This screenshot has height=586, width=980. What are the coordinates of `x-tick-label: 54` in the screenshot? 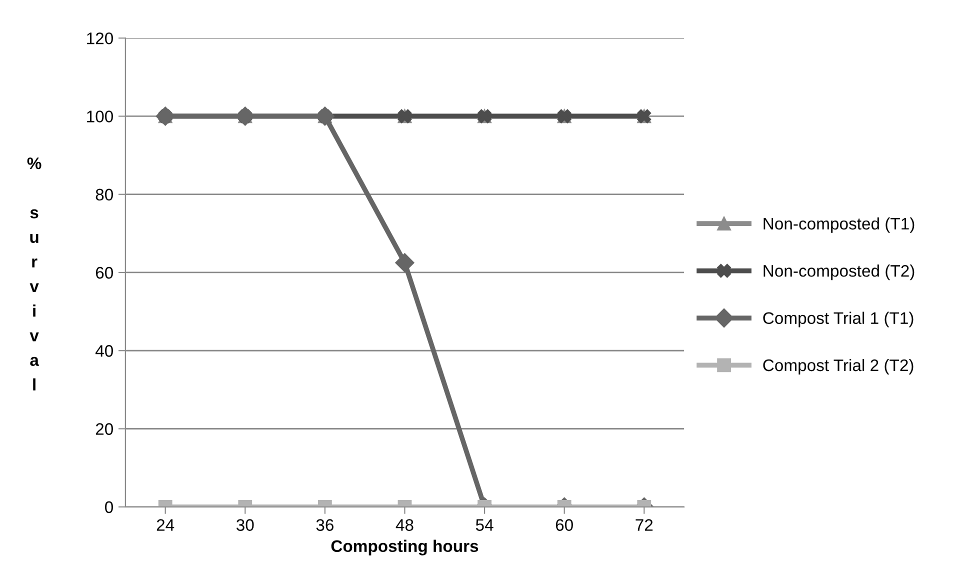 It's located at (485, 525).